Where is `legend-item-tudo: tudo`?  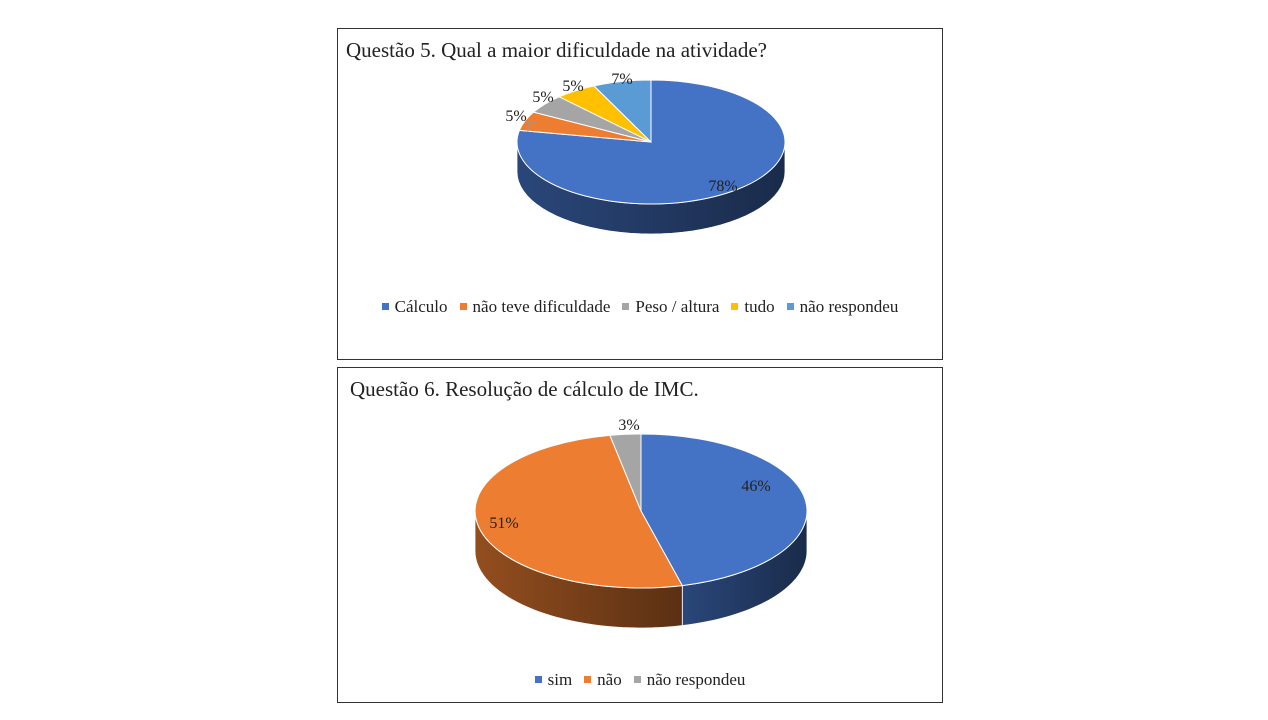
legend-item-tudo: tudo is located at coordinates (753, 307).